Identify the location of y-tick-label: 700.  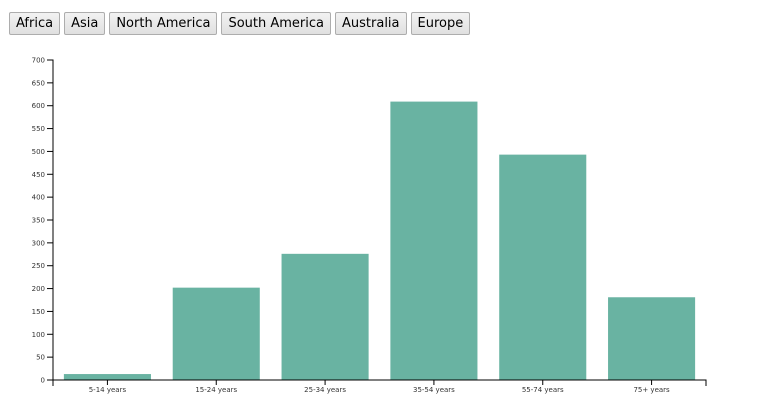
(38, 61).